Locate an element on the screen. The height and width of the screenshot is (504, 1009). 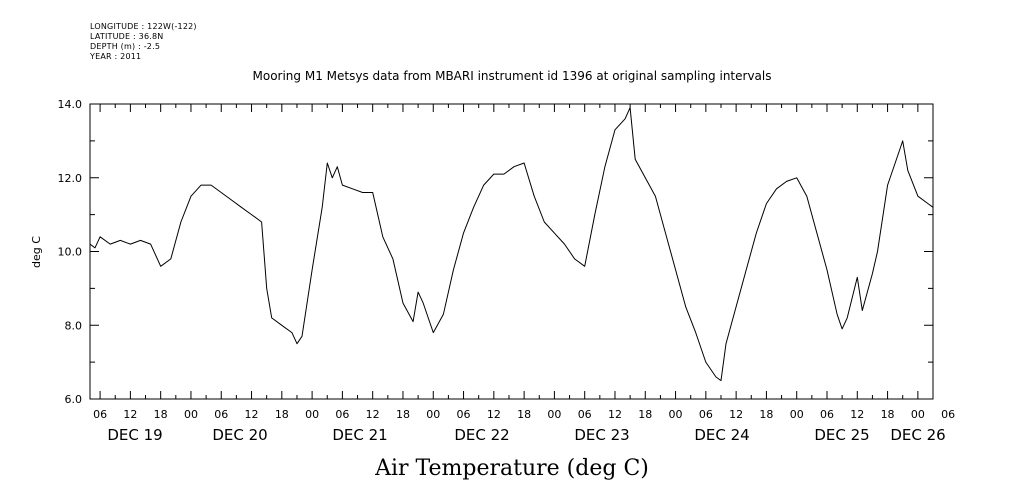
x-date-label: DEC 24 is located at coordinates (721, 435).